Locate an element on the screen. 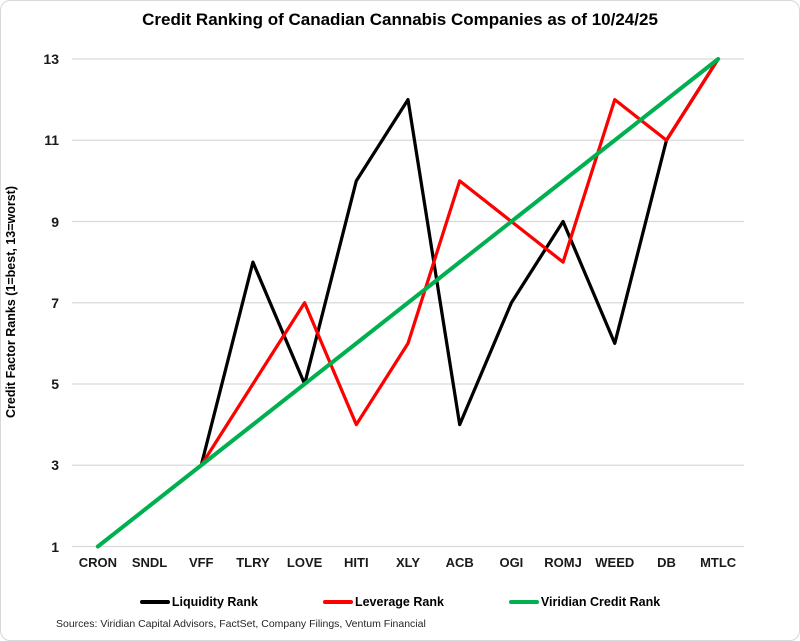  y-tick-label: 1 is located at coordinates (55, 546).